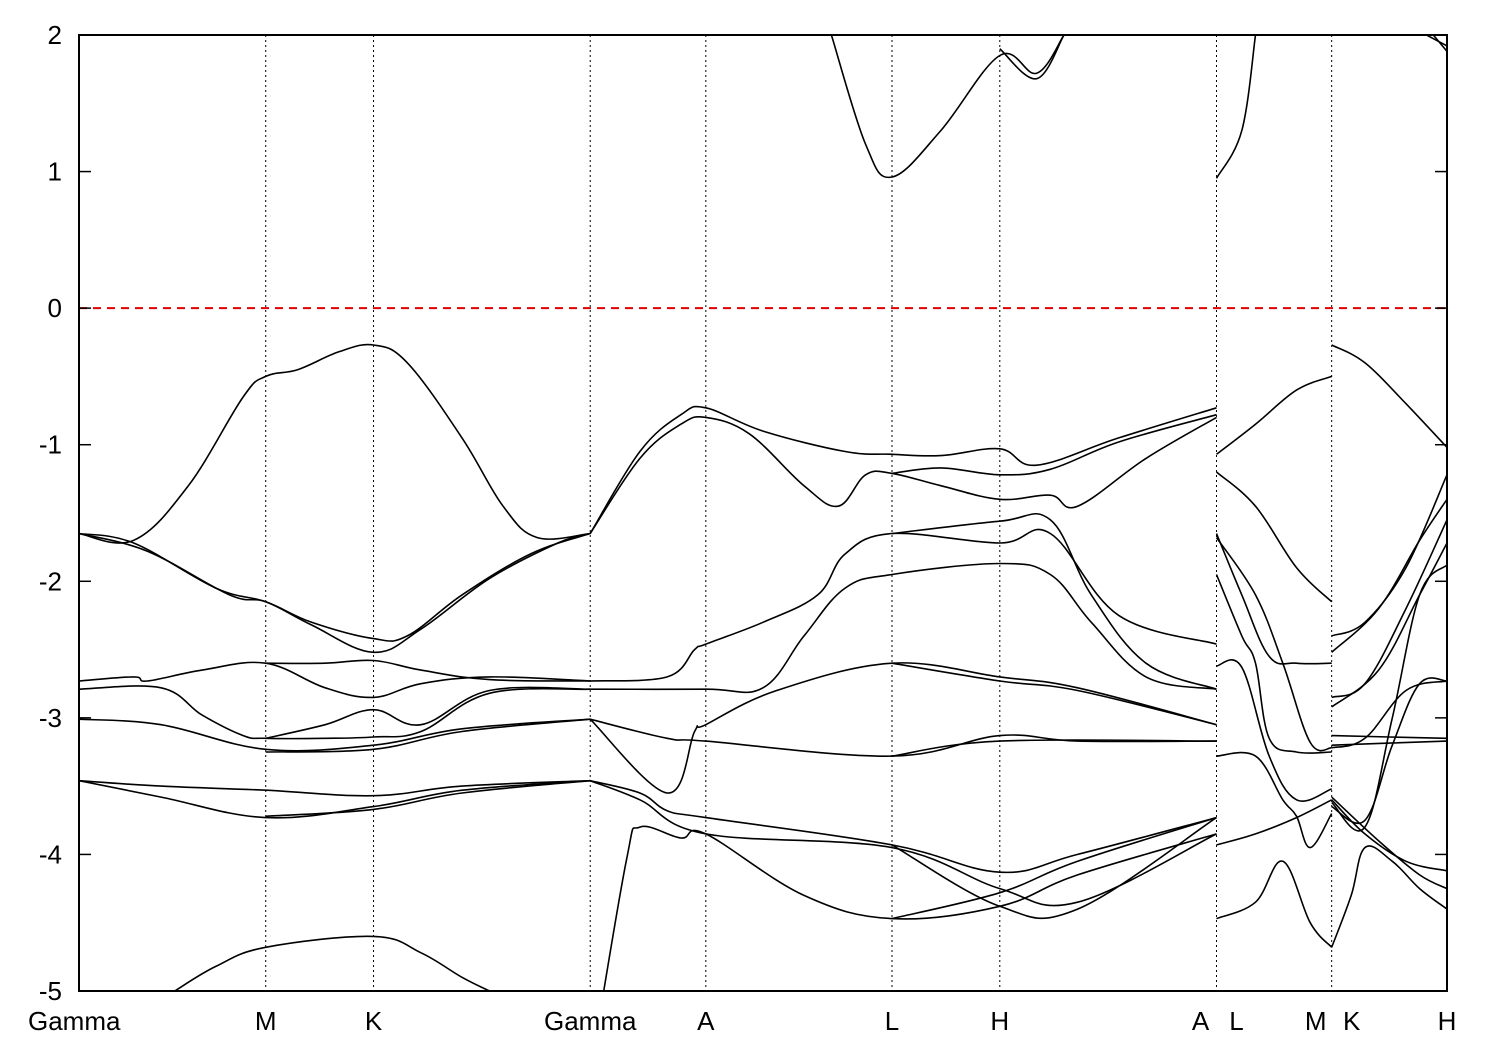  What do you see at coordinates (55, 308) in the screenshot?
I see `y-tick-label: 0` at bounding box center [55, 308].